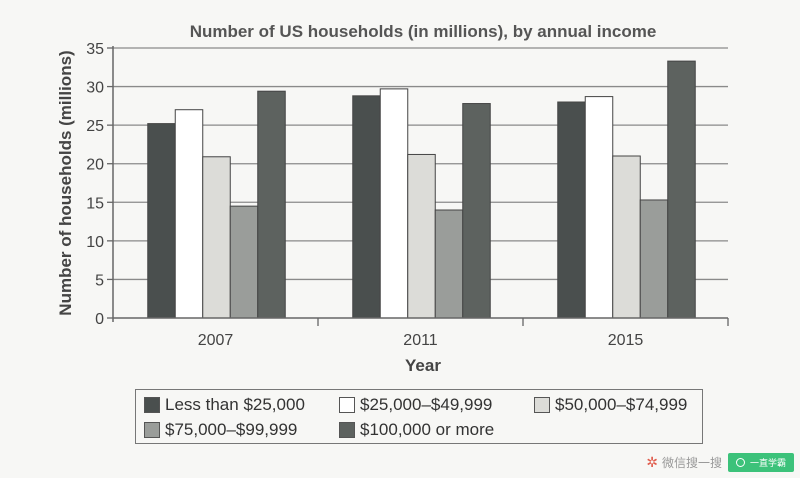 The width and height of the screenshot is (800, 478). Describe the element at coordinates (652, 462) in the screenshot. I see `star-icon: ✲` at that location.